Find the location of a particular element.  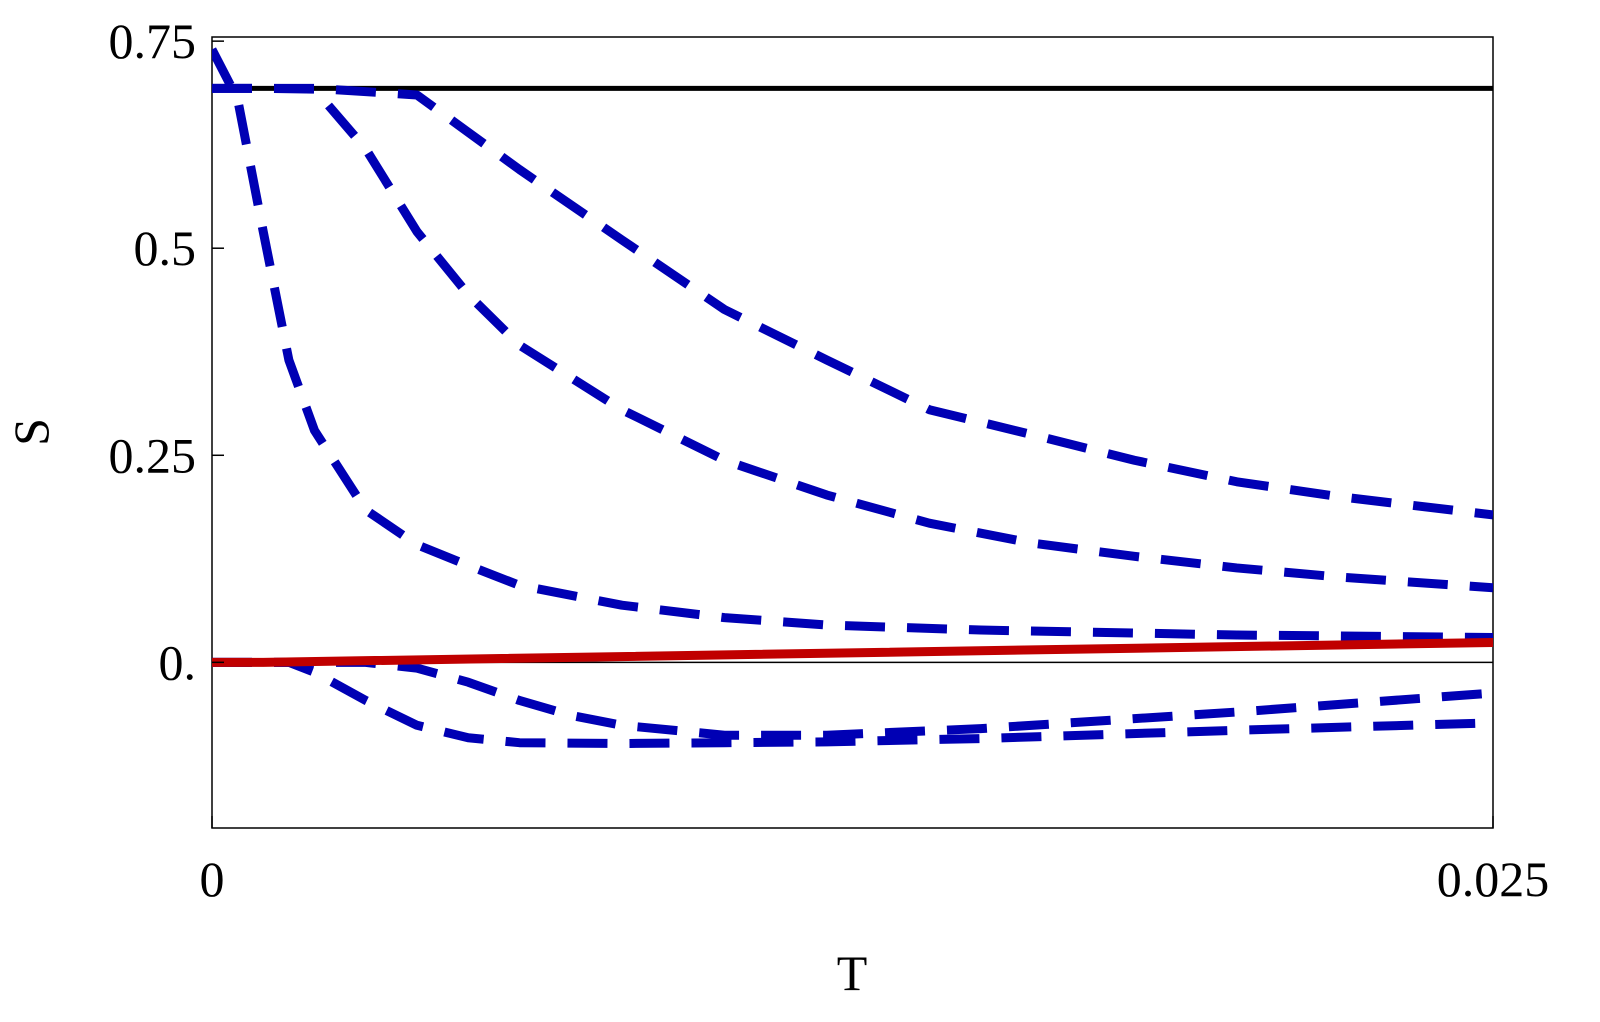

y-tick-label: 0.25 is located at coordinates (153, 455).